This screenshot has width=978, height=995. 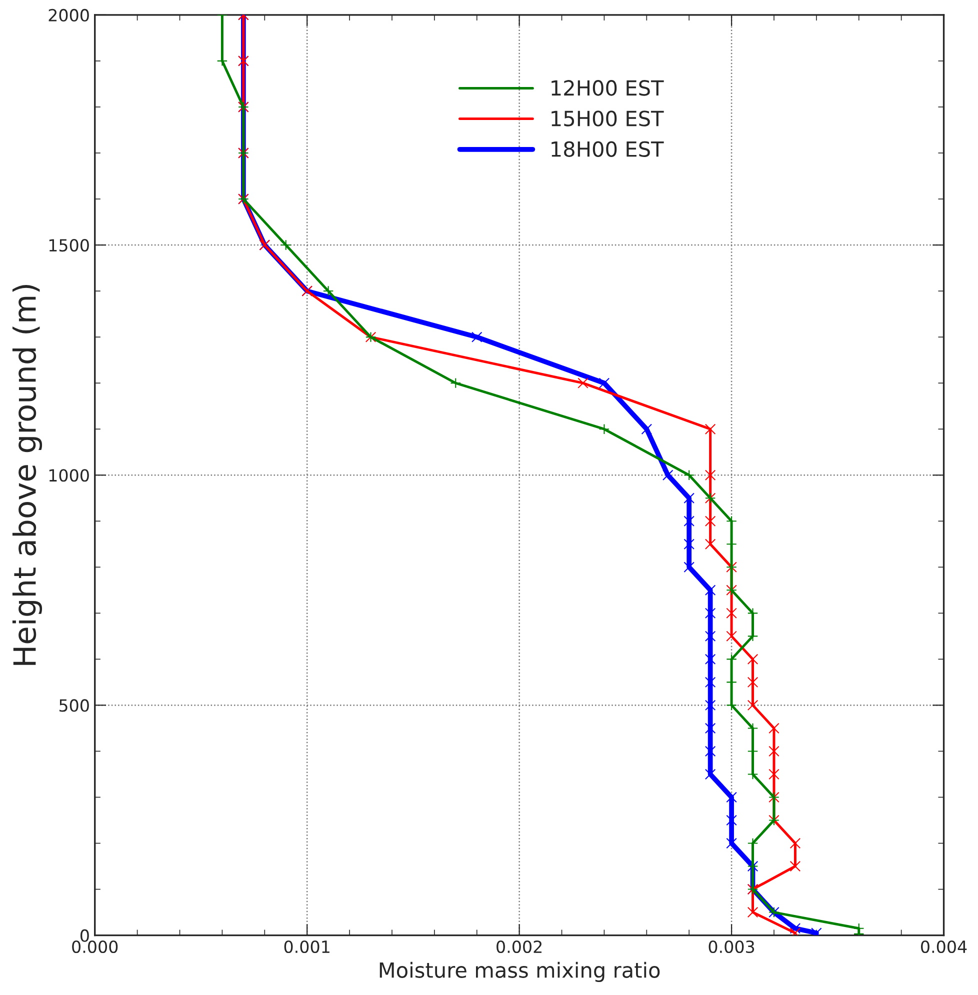 What do you see at coordinates (519, 947) in the screenshot?
I see `x-tick-label: 0.002` at bounding box center [519, 947].